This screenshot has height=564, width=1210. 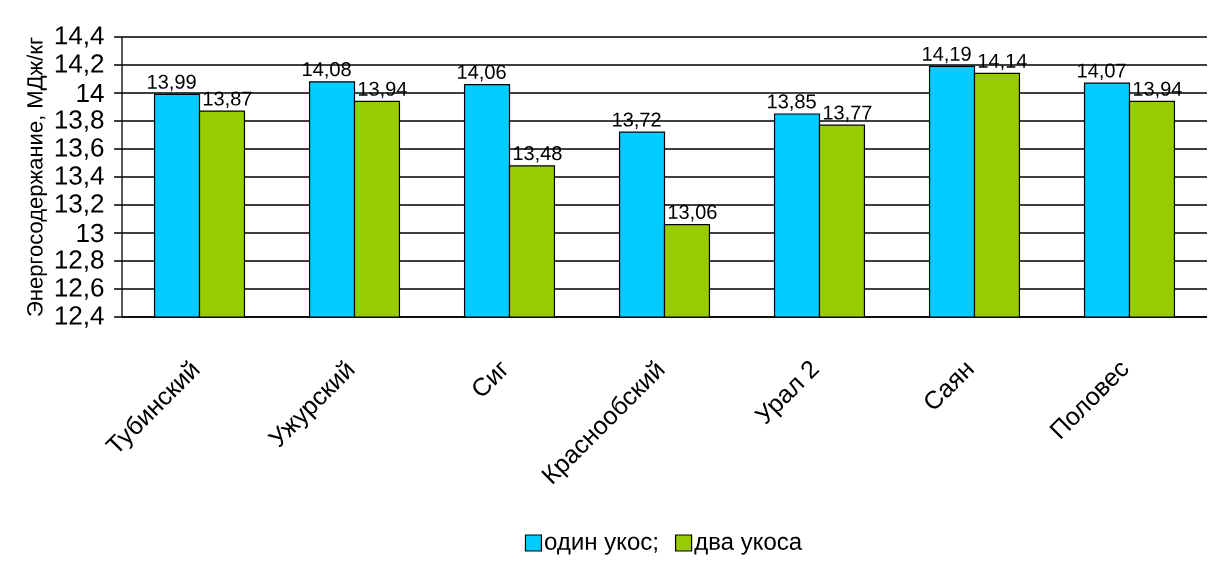 I want to click on x-tick-label: Сиг, so click(x=490, y=378).